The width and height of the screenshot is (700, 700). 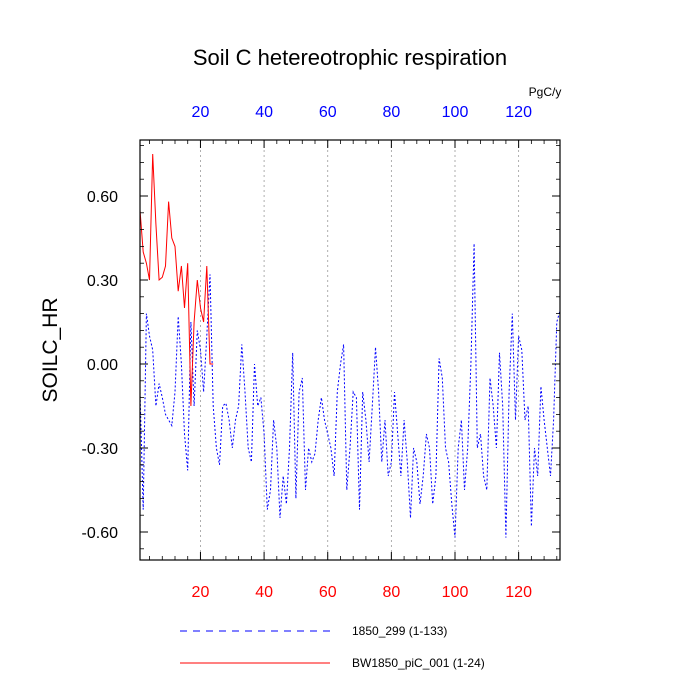 I want to click on x-tick-label-bottom: 20, so click(x=201, y=592).